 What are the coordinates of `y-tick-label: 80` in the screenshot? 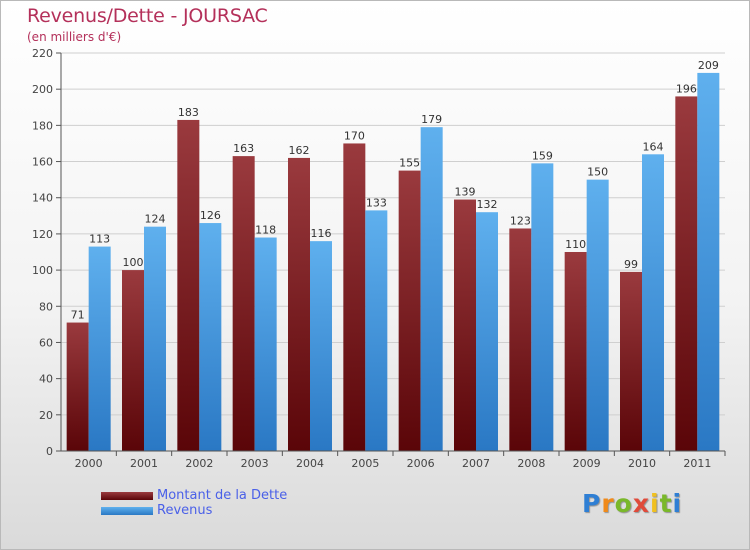 It's located at (46, 306).